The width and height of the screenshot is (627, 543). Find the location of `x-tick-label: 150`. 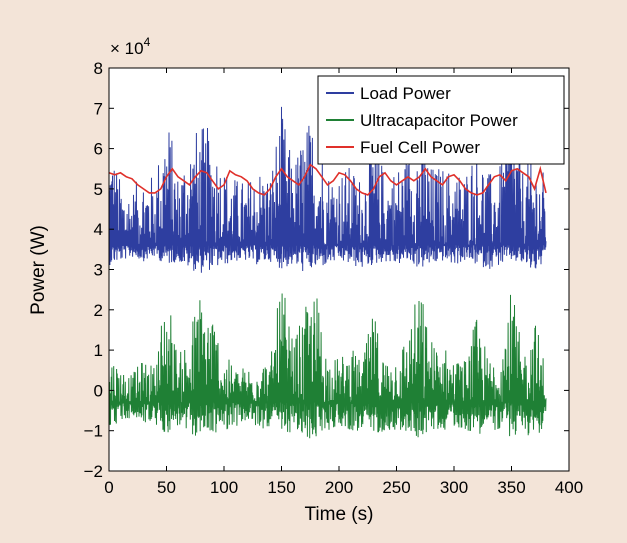

x-tick-label: 150 is located at coordinates (281, 487).